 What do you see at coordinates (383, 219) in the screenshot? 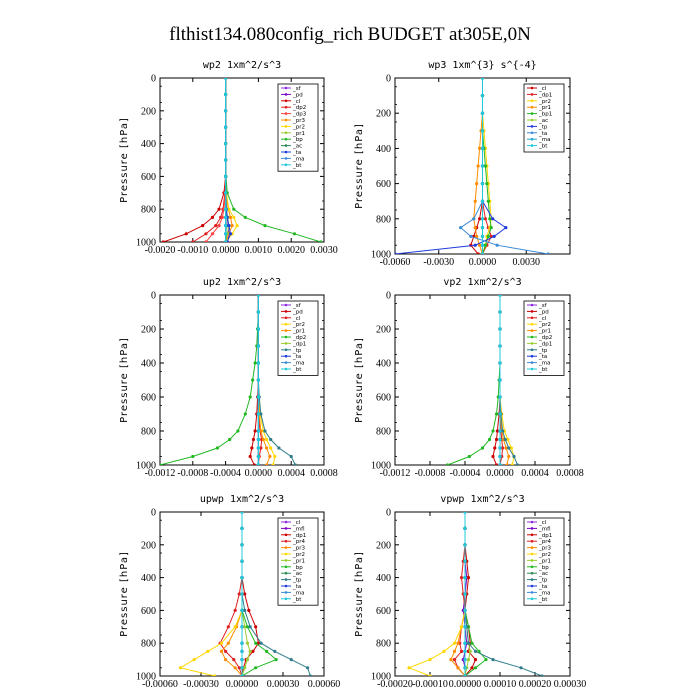
I see `y-tick-label: 800` at bounding box center [383, 219].